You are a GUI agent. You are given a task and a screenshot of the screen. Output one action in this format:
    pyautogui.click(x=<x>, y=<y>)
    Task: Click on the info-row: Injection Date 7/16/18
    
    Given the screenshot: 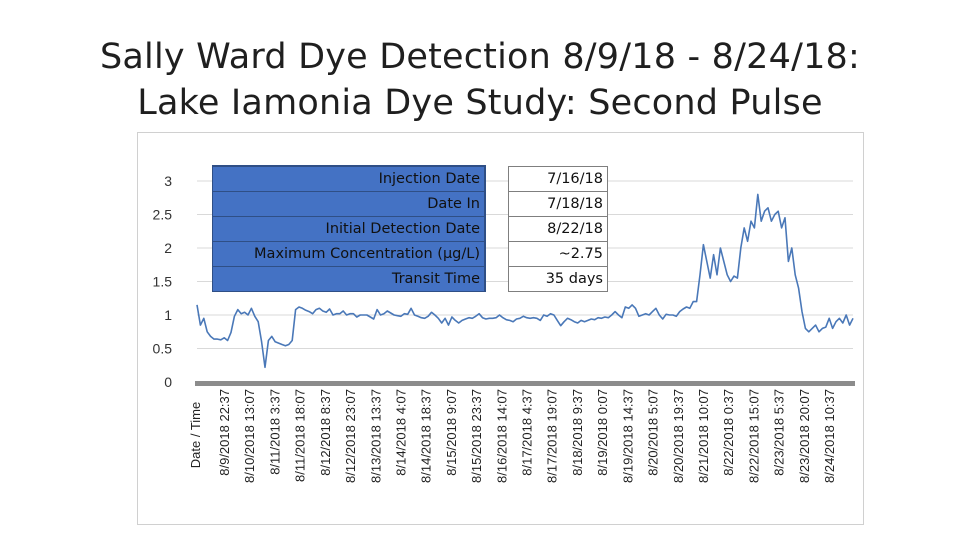 What is the action you would take?
    pyautogui.click(x=410, y=178)
    